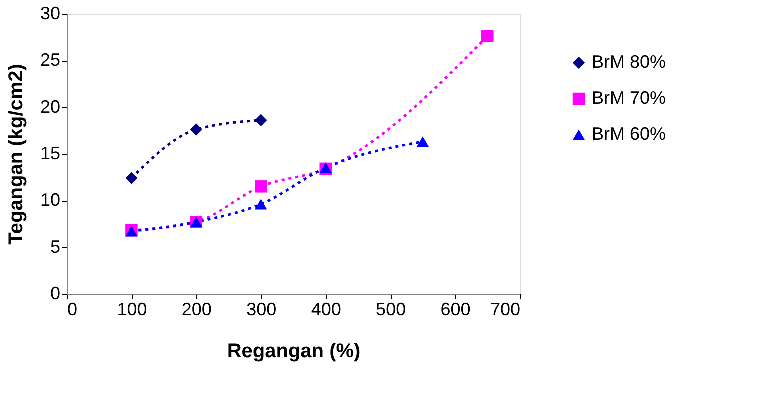  Describe the element at coordinates (326, 310) in the screenshot. I see `x-tick-label: 400` at that location.